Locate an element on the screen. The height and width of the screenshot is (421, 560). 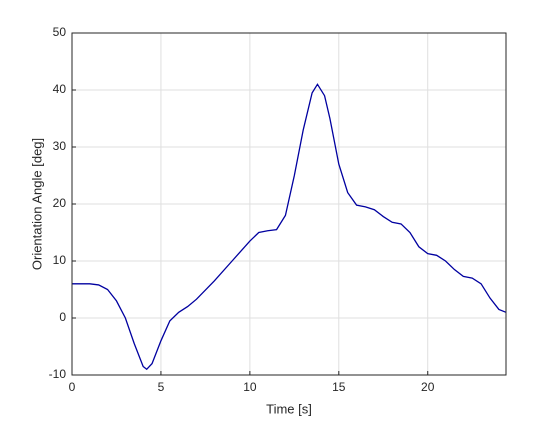
x-tick-label: 0 is located at coordinates (72, 387).